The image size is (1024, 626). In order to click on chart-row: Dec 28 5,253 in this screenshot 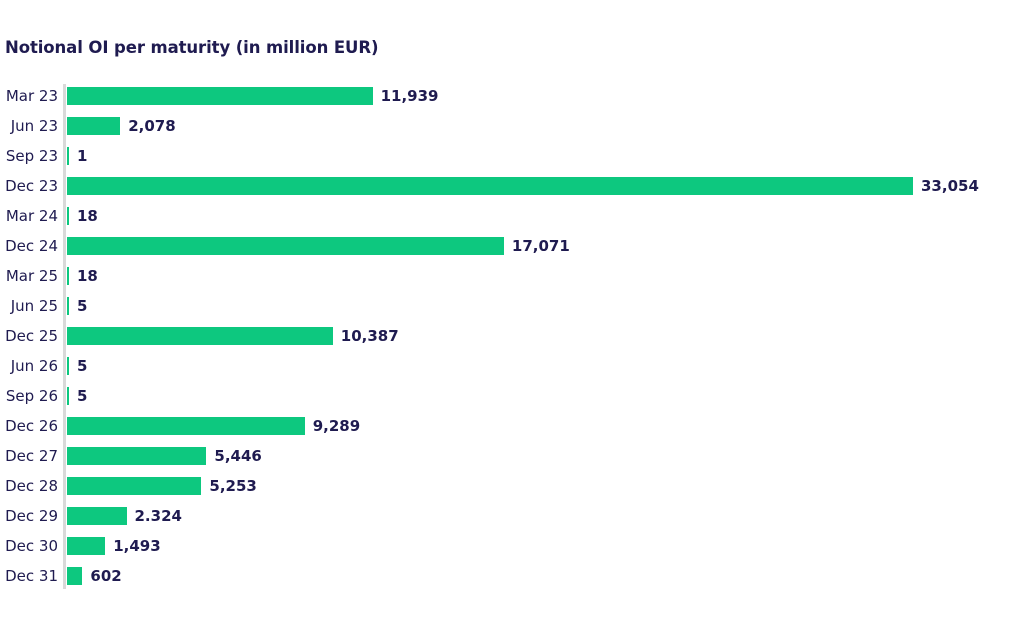, I will do `click(512, 486)`.